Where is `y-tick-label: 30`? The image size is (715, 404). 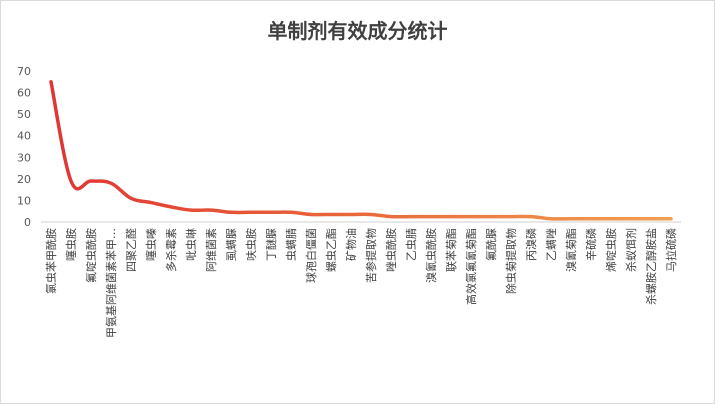 y-tick-label: 30 is located at coordinates (24, 157).